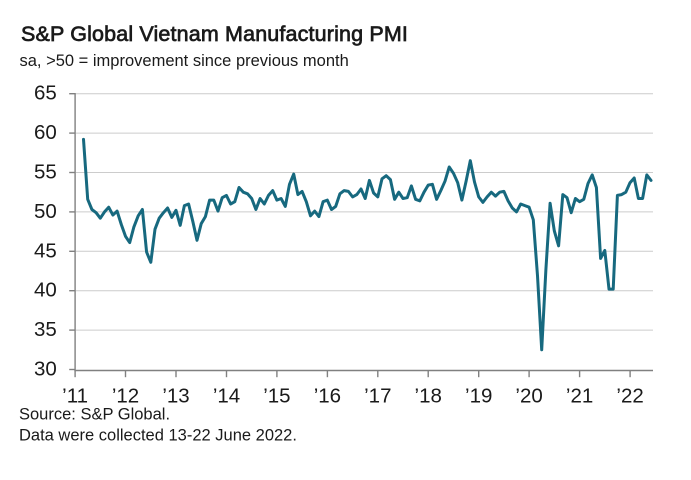 The width and height of the screenshot is (691, 480). I want to click on svg-text: ’11, so click(75, 396).